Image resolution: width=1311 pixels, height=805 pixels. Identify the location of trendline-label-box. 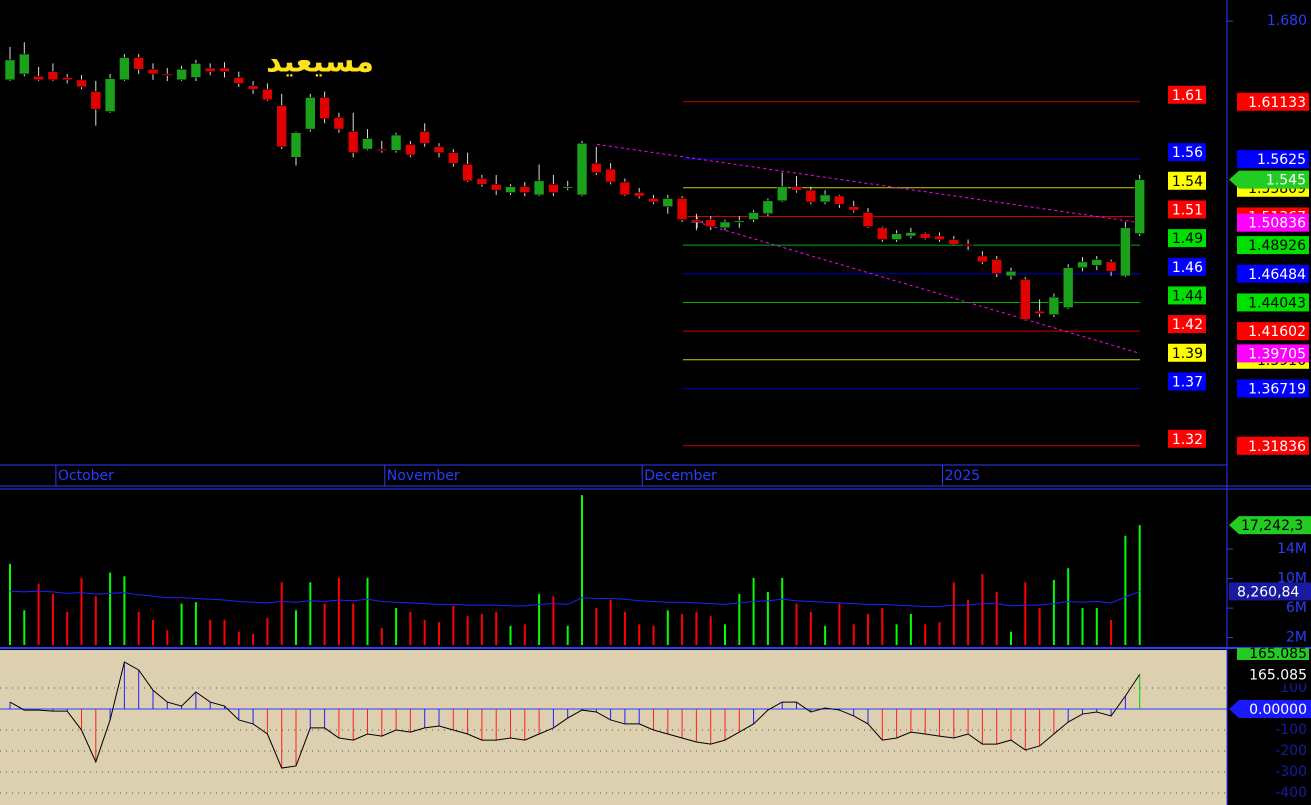
(1273, 353).